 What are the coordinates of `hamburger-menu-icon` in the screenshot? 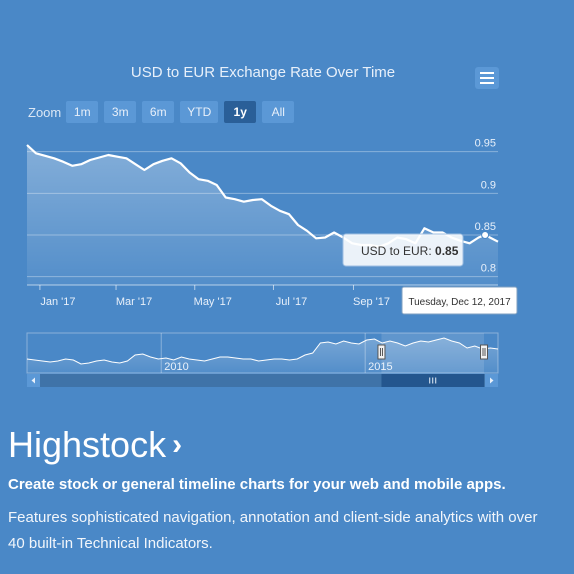 It's located at (487, 78).